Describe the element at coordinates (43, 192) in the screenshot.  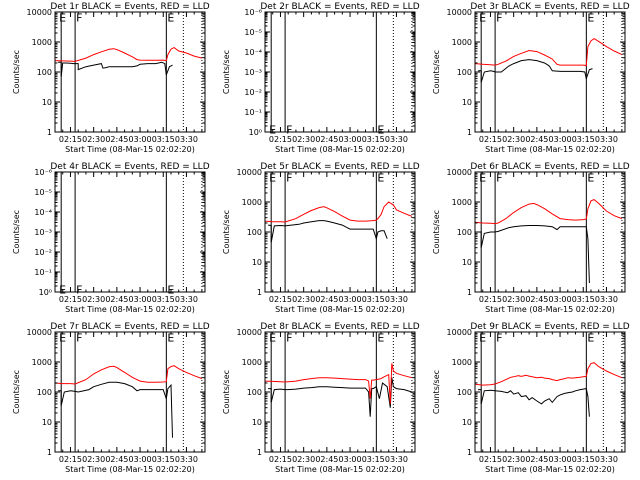
I see `y-tick-label: 10⁻⁵` at that location.